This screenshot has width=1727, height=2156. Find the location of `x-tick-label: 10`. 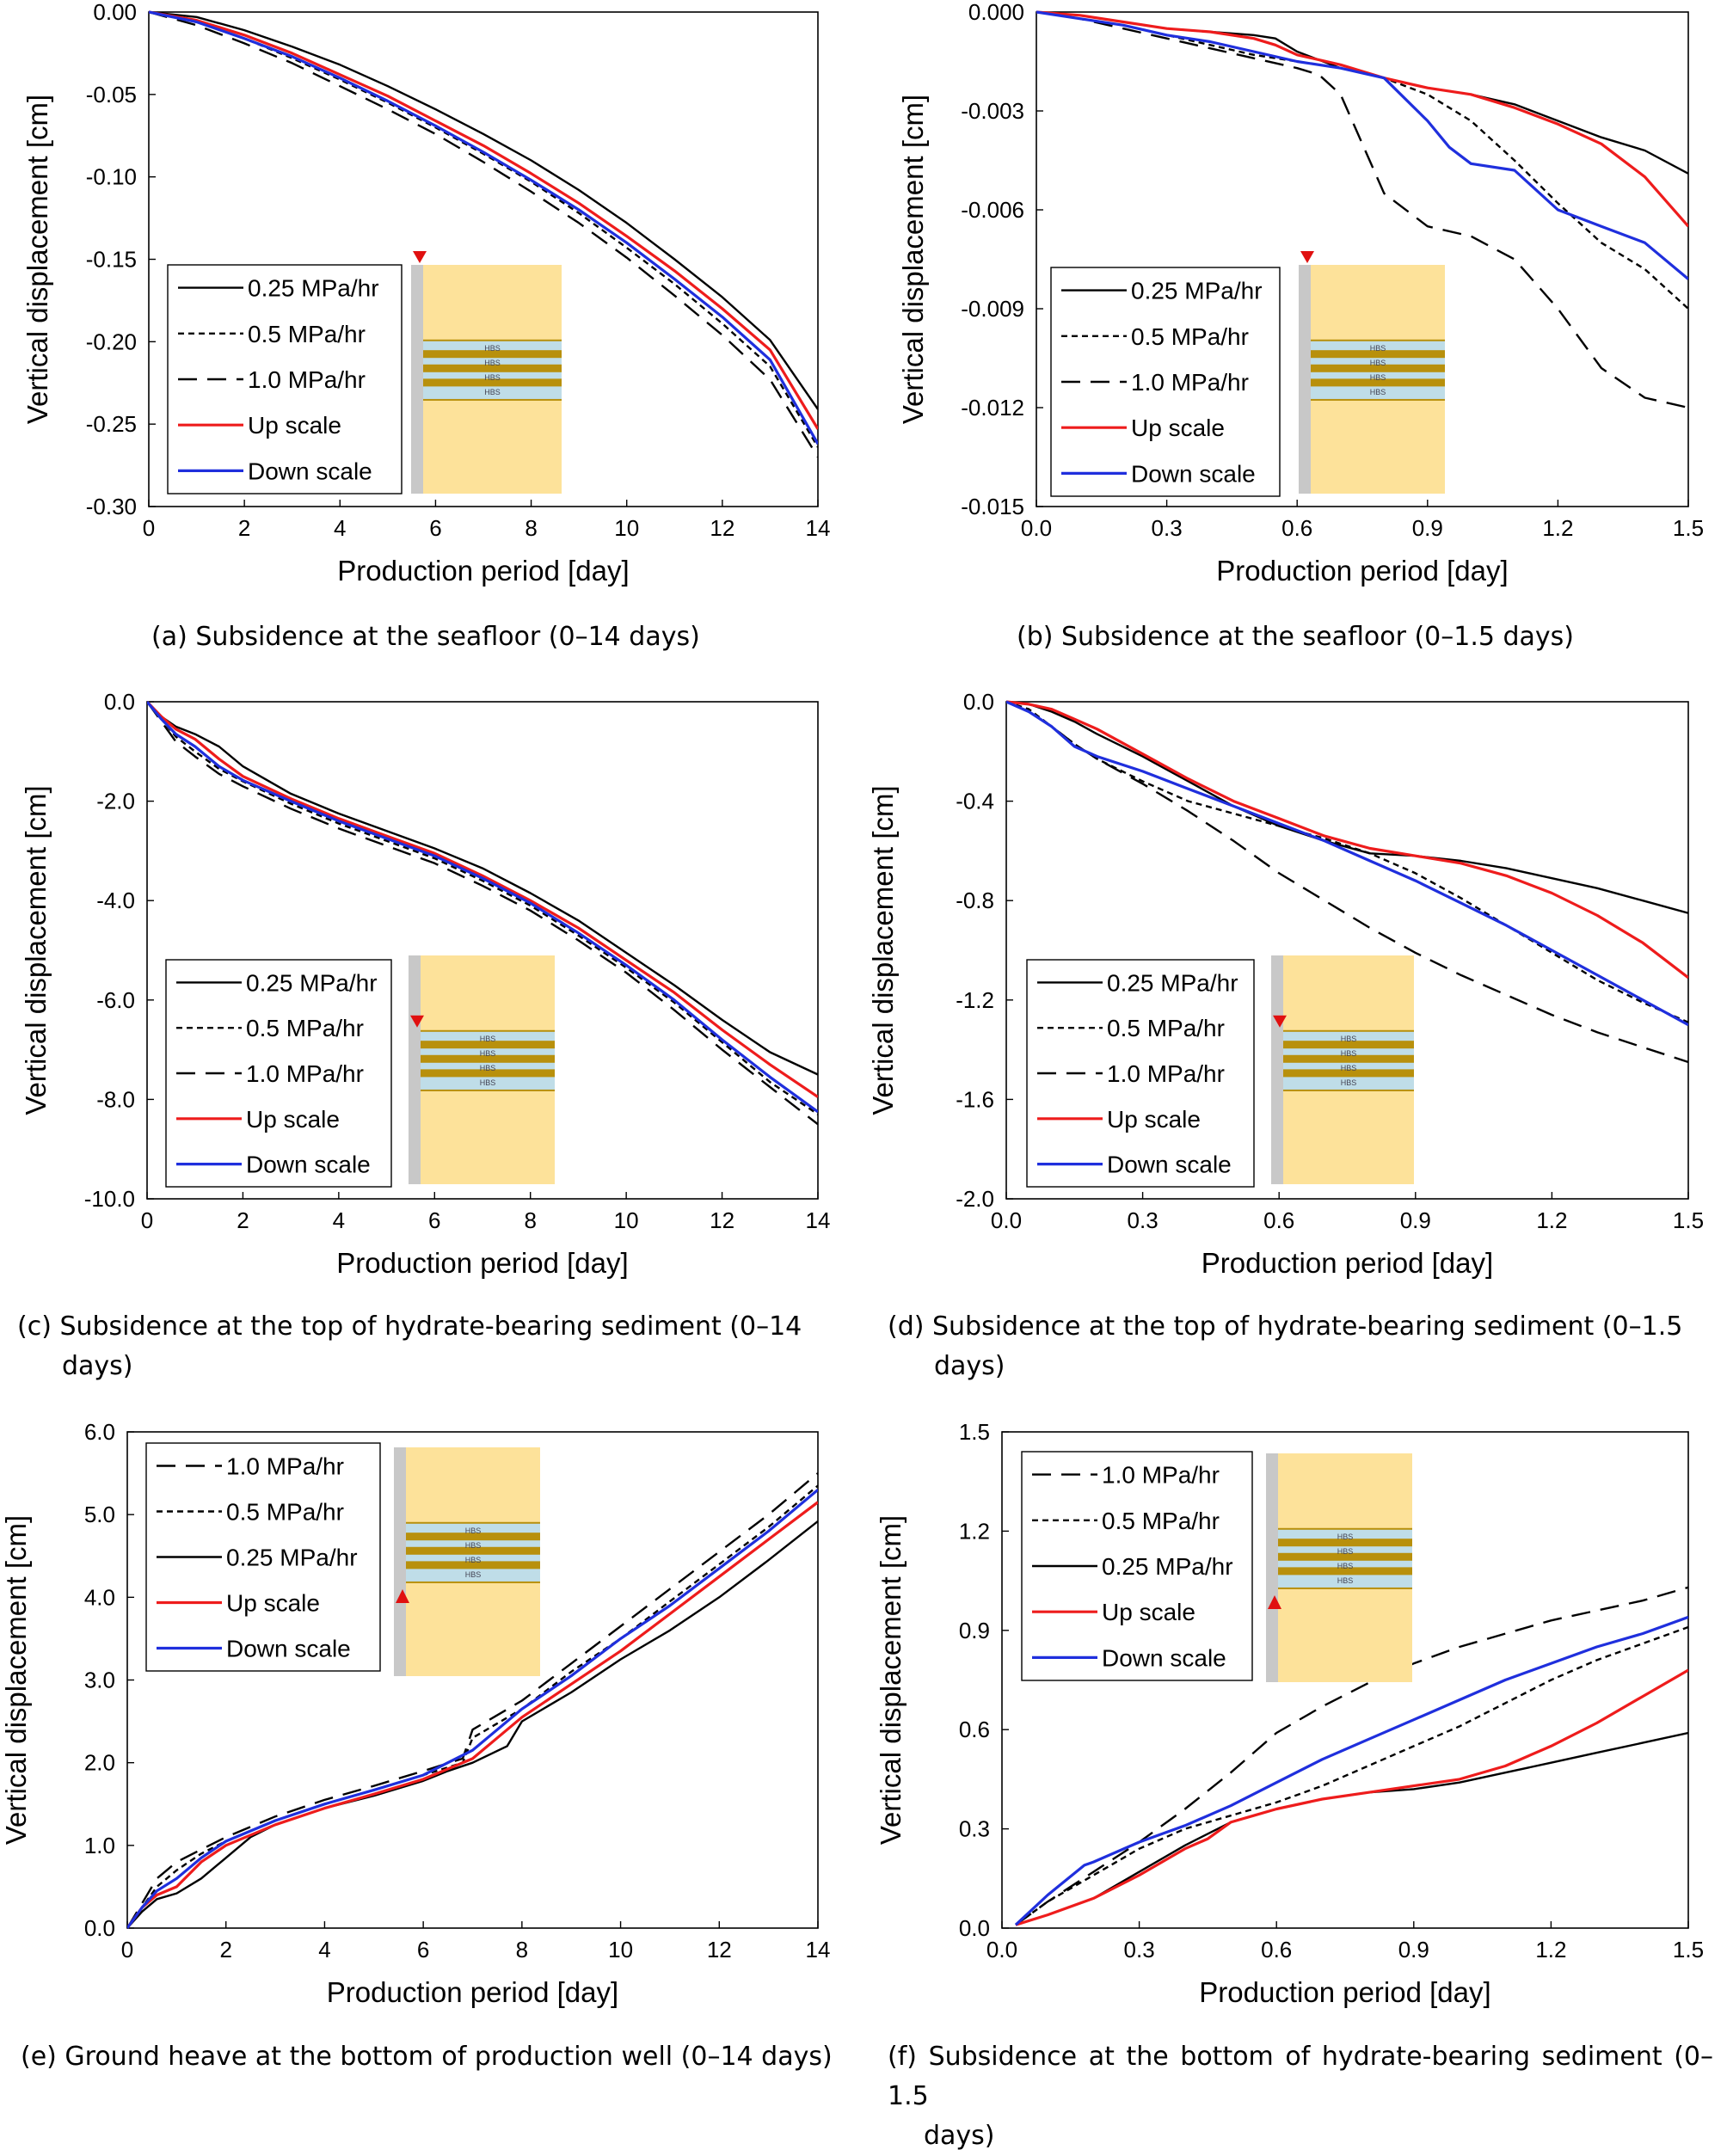

x-tick-label: 10 is located at coordinates (627, 1220).